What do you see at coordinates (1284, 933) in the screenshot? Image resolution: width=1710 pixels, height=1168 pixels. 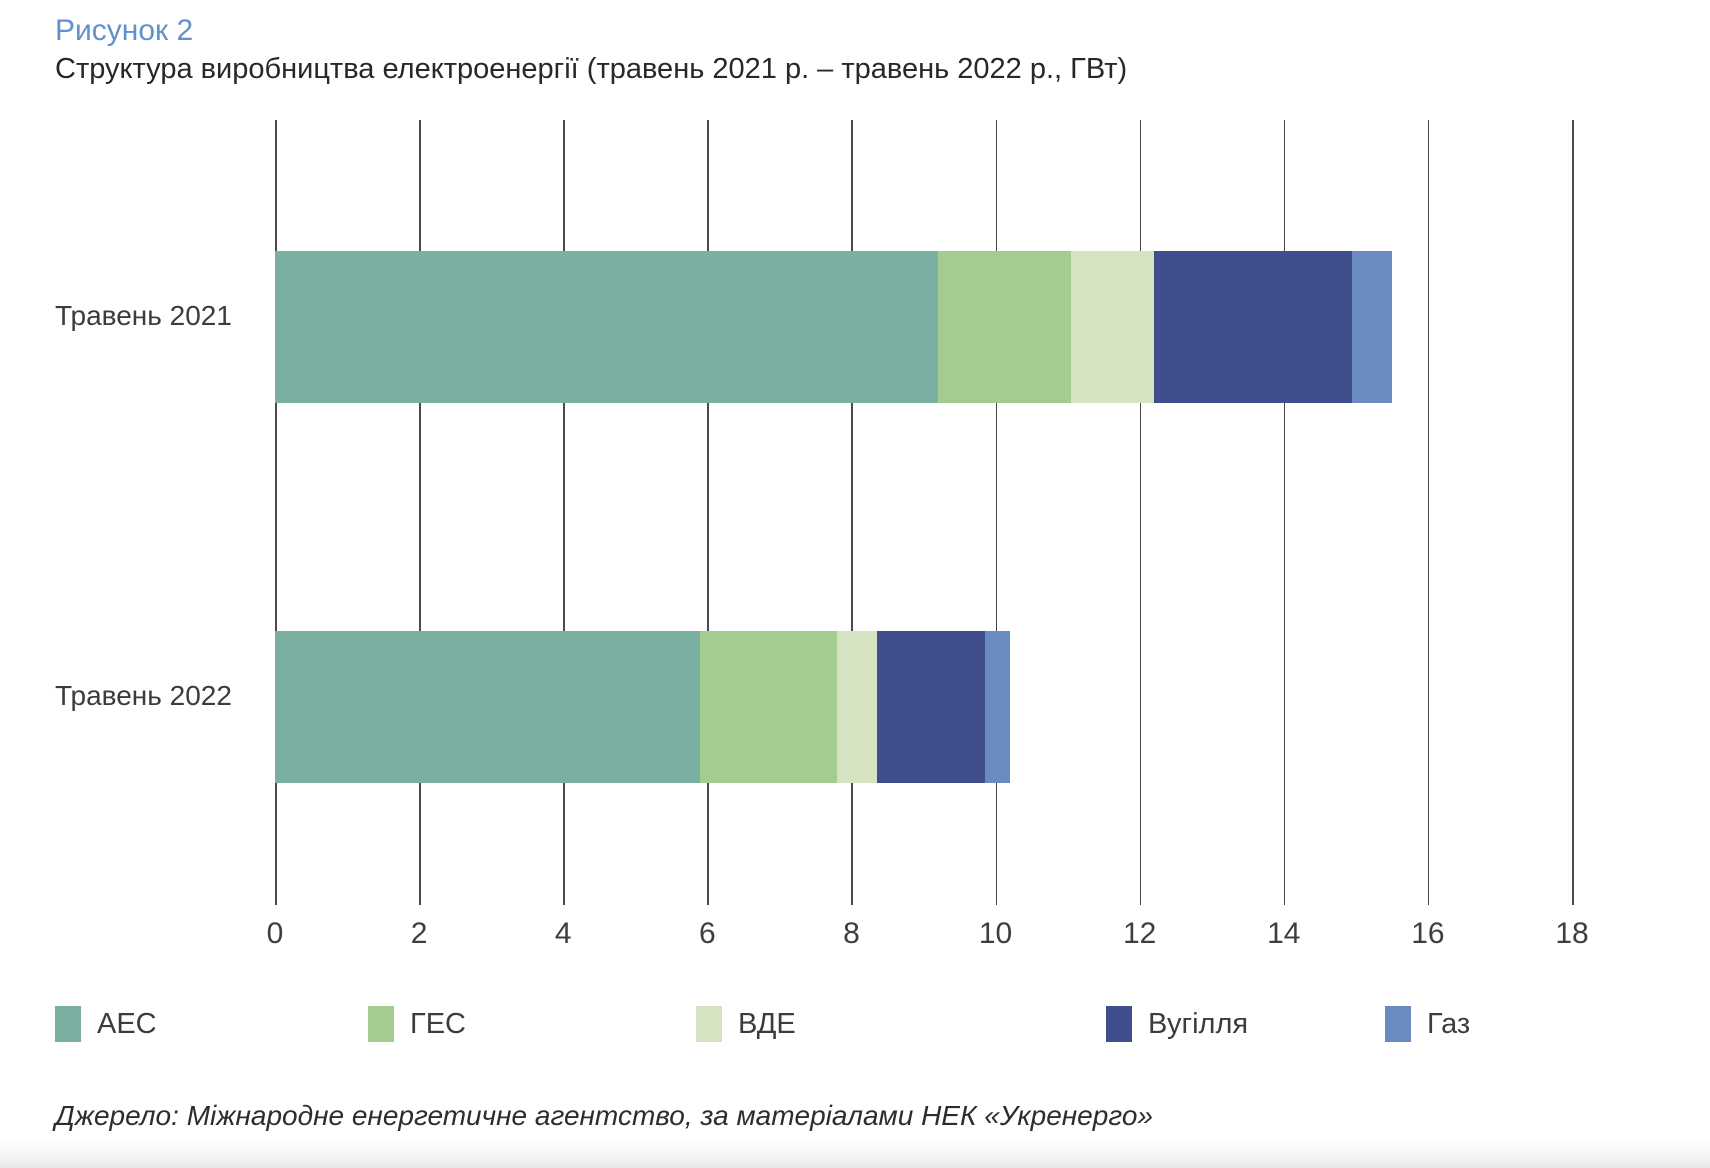 I see `x-tick-label-14: 14` at bounding box center [1284, 933].